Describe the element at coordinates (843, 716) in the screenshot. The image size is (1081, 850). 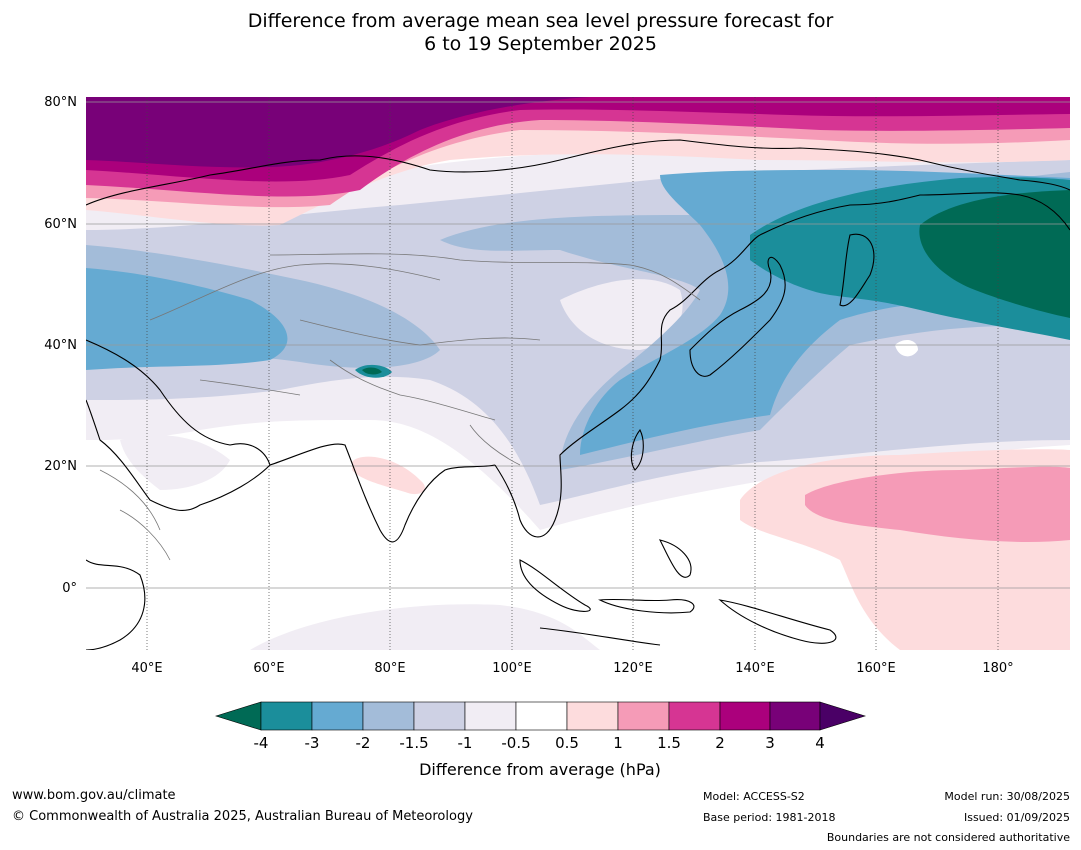
I see `colorbar-high-extension` at that location.